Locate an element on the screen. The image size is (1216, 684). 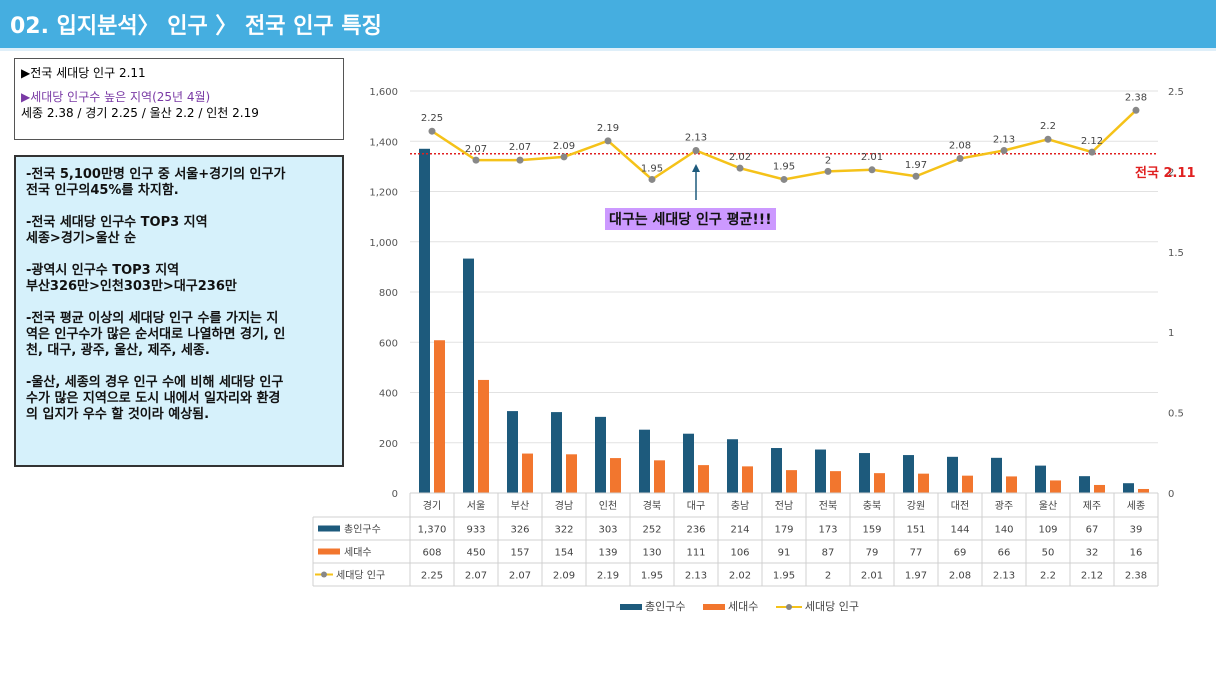
x-tick-label: 충남 is located at coordinates (740, 506).